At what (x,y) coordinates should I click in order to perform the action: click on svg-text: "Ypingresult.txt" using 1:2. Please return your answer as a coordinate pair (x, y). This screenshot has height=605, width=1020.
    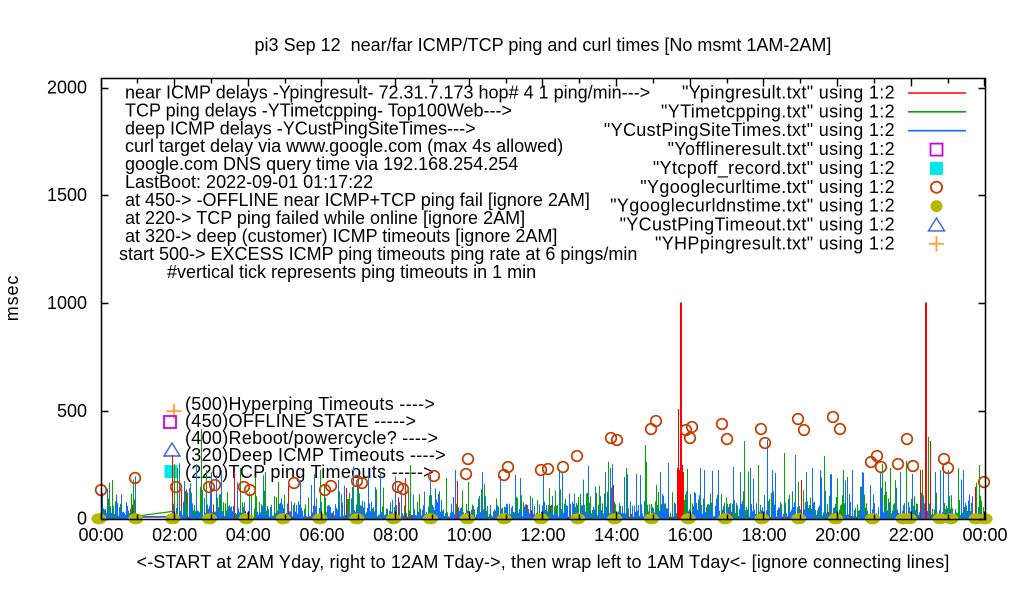
    Looking at the image, I should click on (788, 93).